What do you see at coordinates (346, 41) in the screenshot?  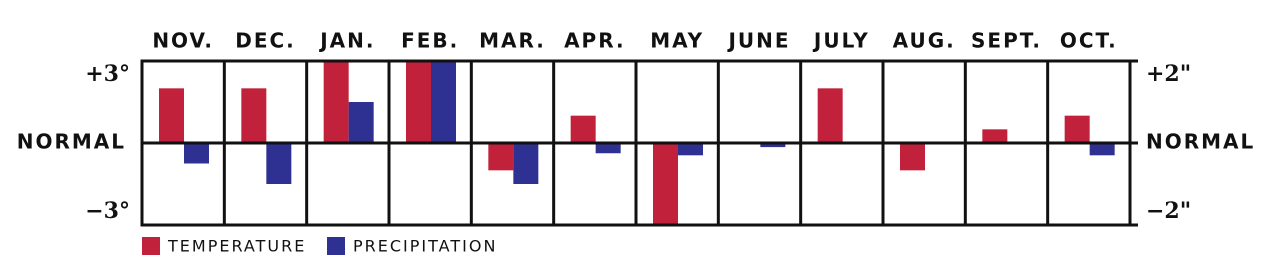 I see `x-tick-label: JAN.` at bounding box center [346, 41].